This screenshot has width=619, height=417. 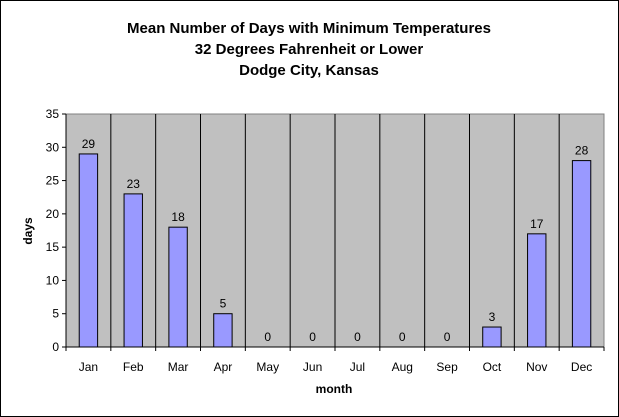 I want to click on bar-mar, so click(x=178, y=287).